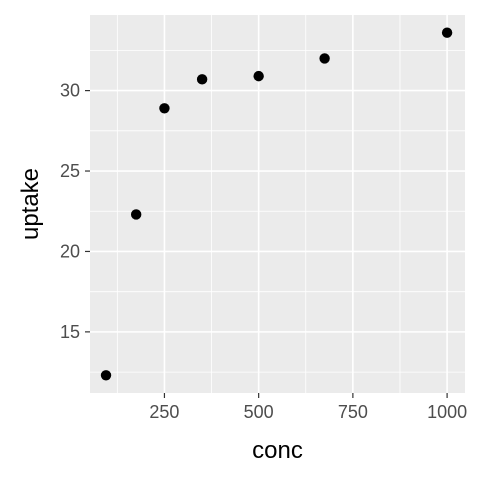 This screenshot has width=480, height=480. I want to click on x-tick-label: 750, so click(353, 412).